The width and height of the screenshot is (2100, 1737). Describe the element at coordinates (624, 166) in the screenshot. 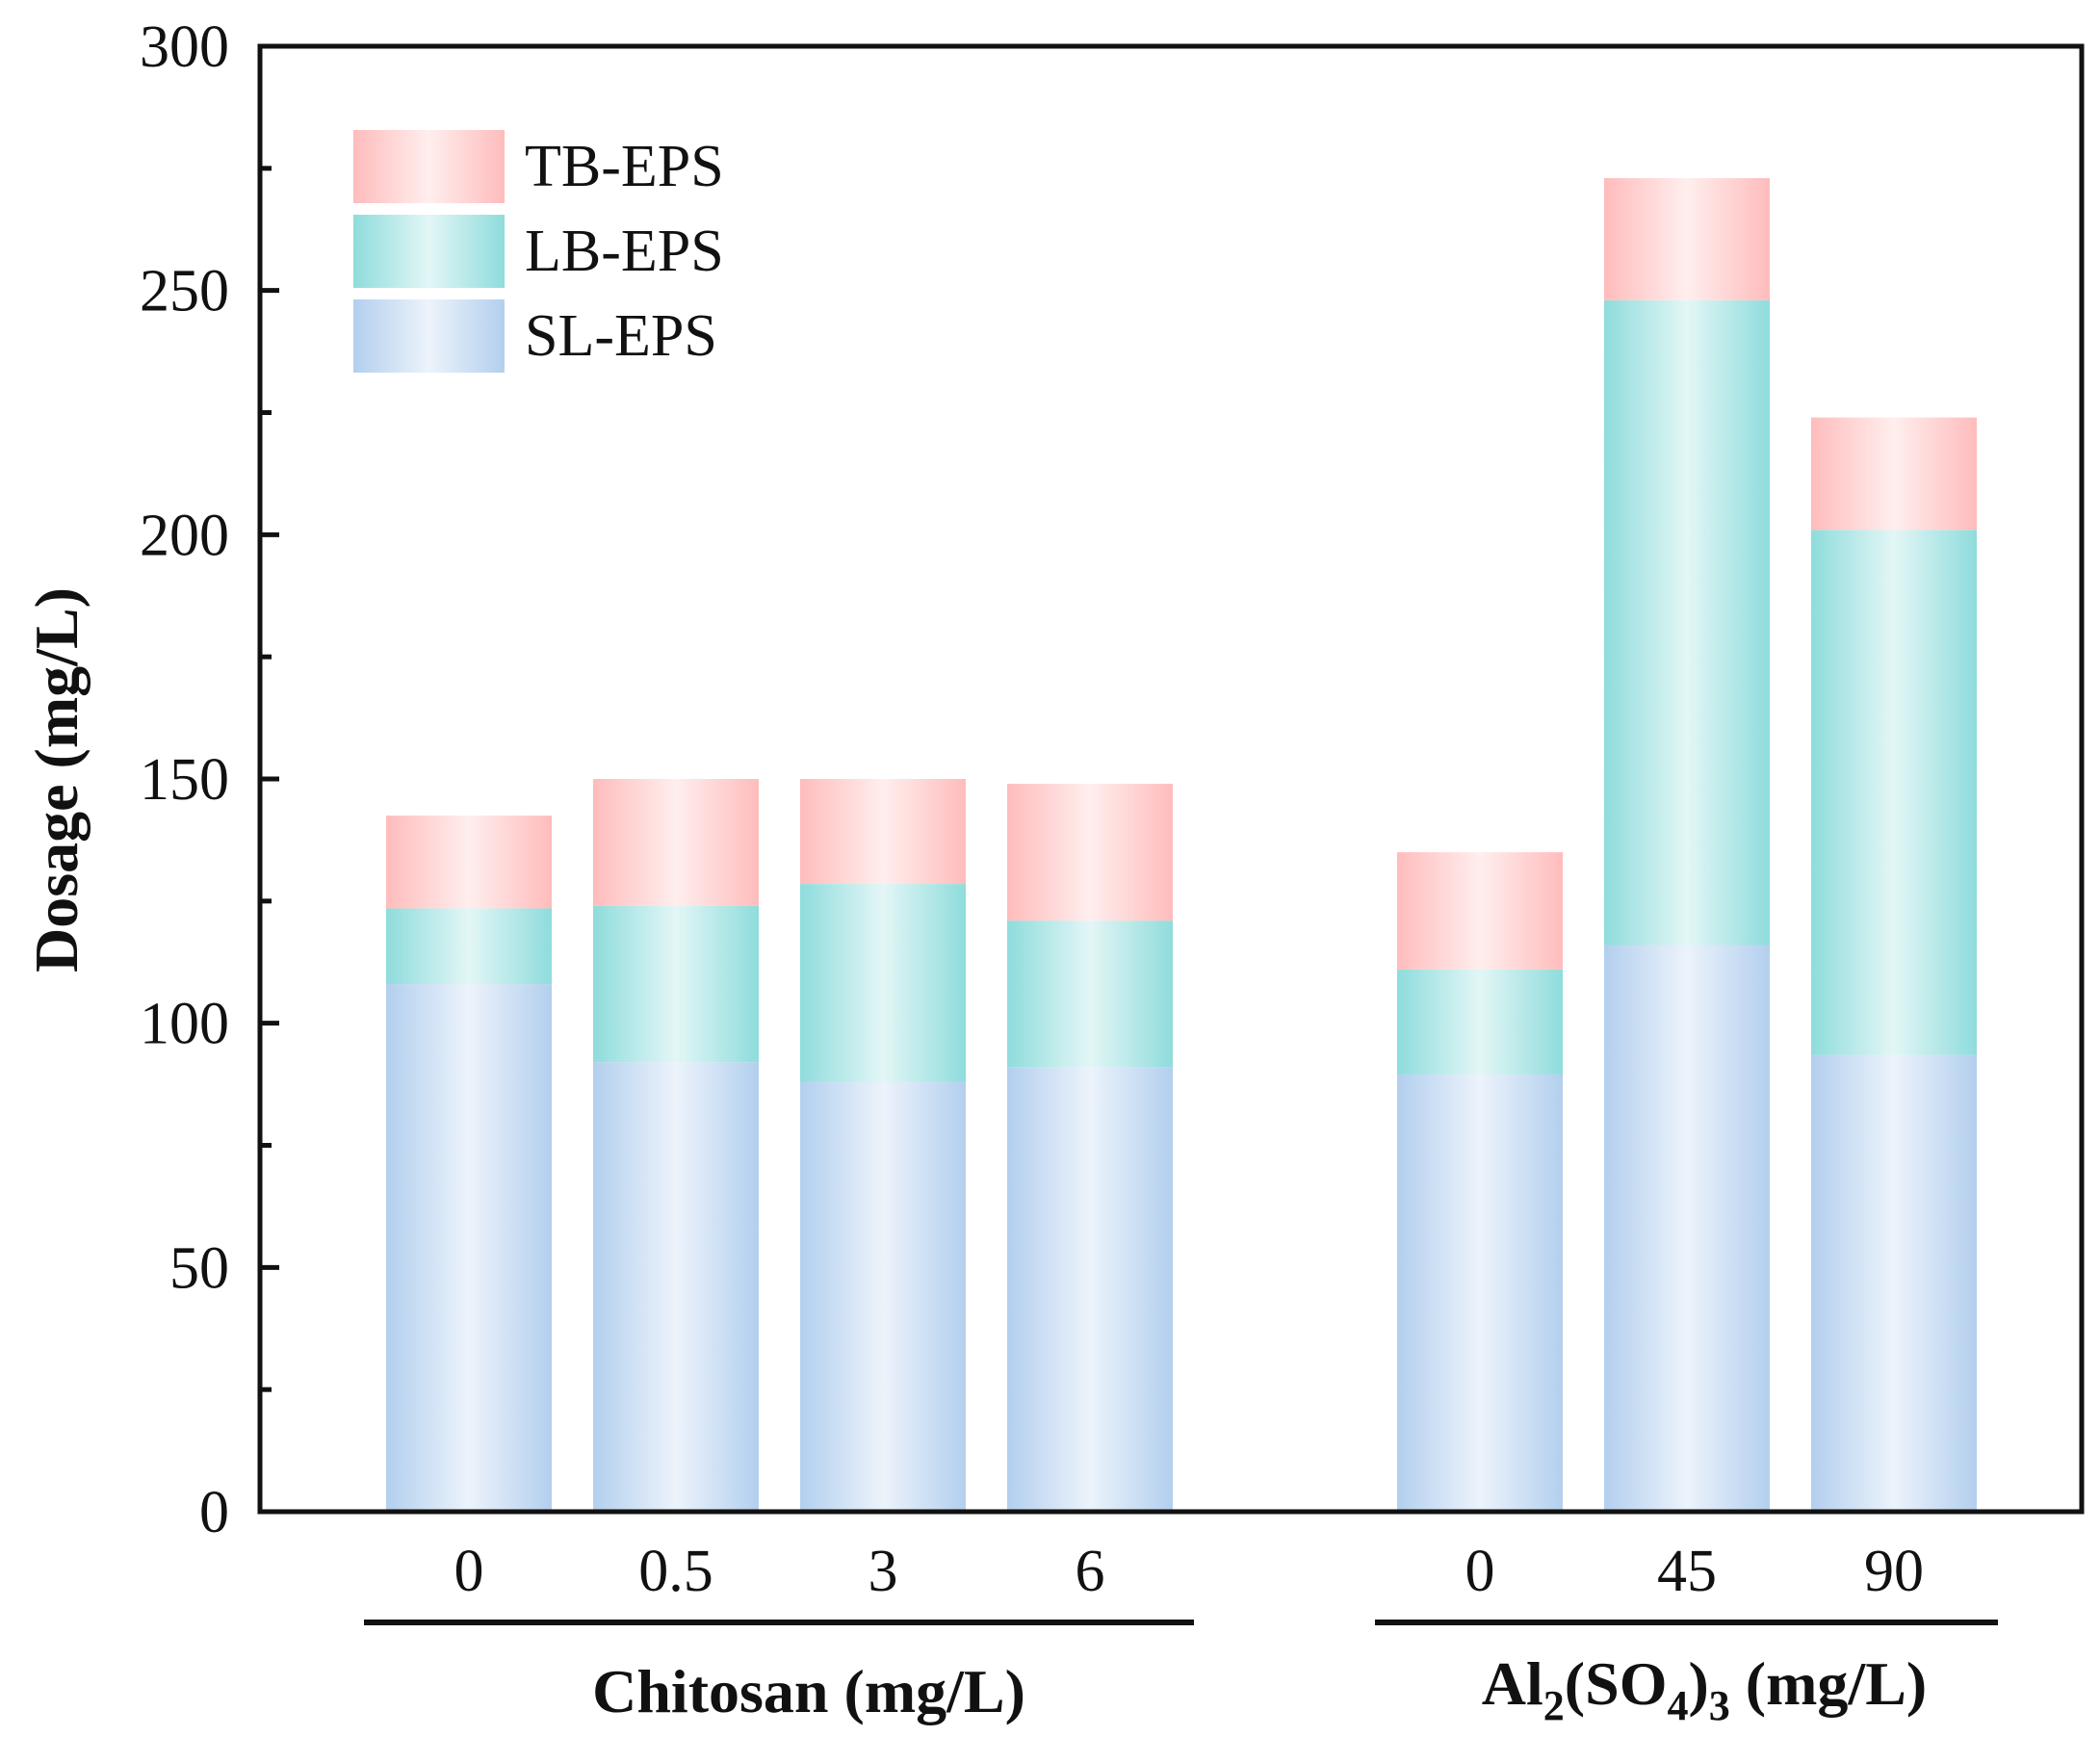

I see `legend-label-tb-eps: TB-EPS` at that location.